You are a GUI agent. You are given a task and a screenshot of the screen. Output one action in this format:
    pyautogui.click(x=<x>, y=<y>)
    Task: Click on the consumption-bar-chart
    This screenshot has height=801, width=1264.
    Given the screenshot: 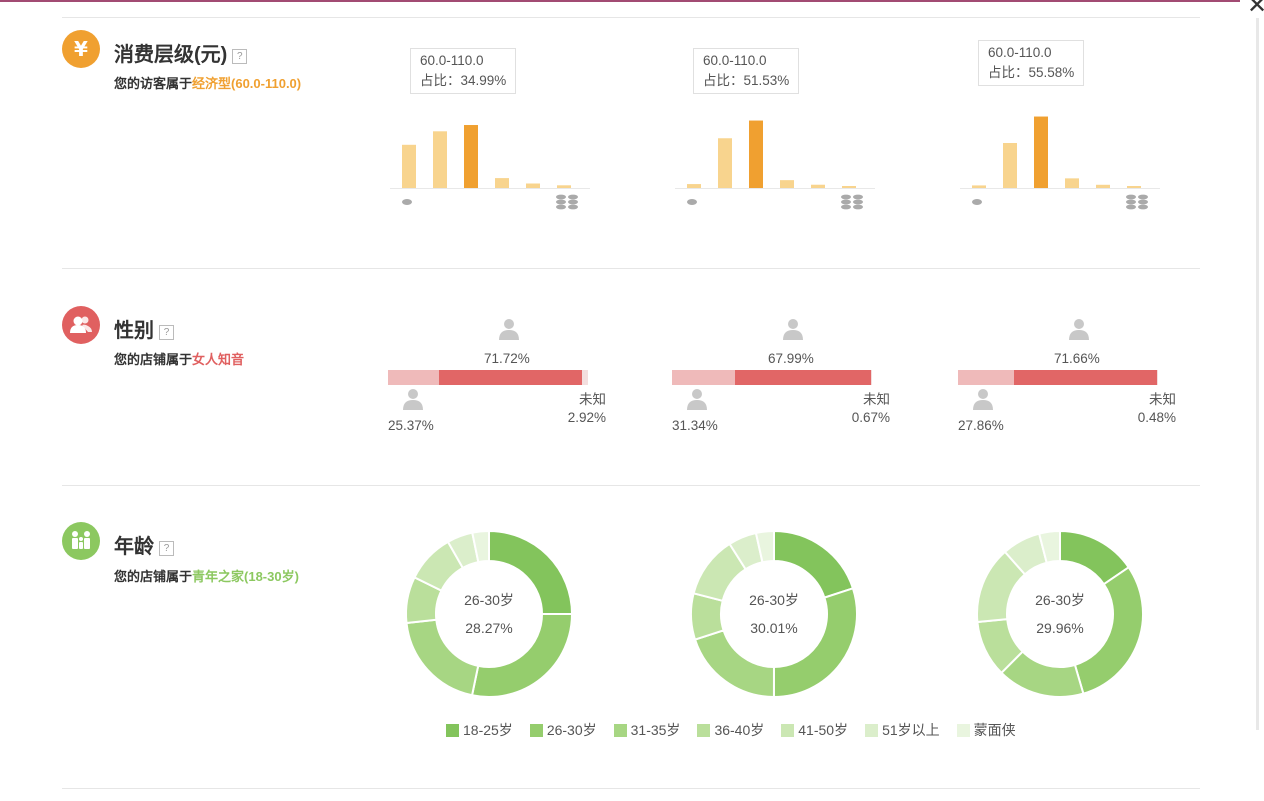 What is the action you would take?
    pyautogui.click(x=775, y=165)
    